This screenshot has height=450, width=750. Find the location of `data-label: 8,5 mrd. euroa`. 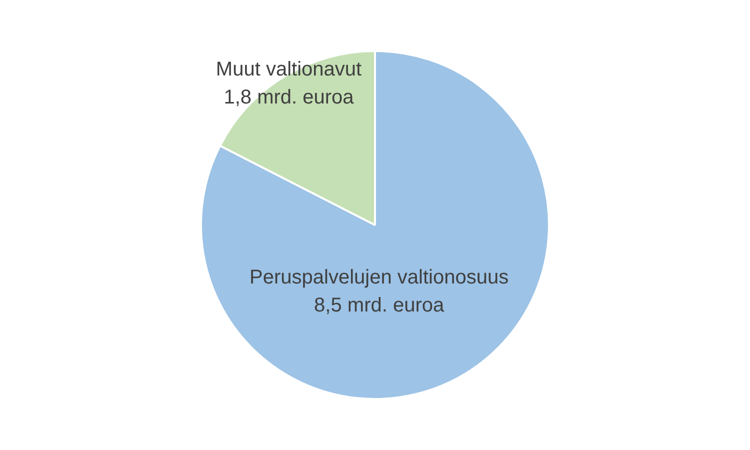

data-label: 8,5 mrd. euroa is located at coordinates (379, 305).